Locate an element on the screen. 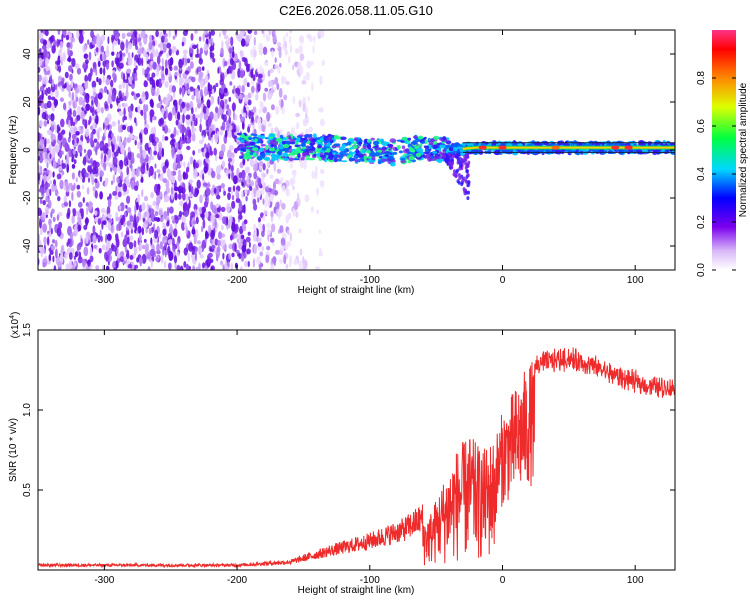 Image resolution: width=750 pixels, height=600 pixels. svg-text: (x104) is located at coordinates (15, 325).